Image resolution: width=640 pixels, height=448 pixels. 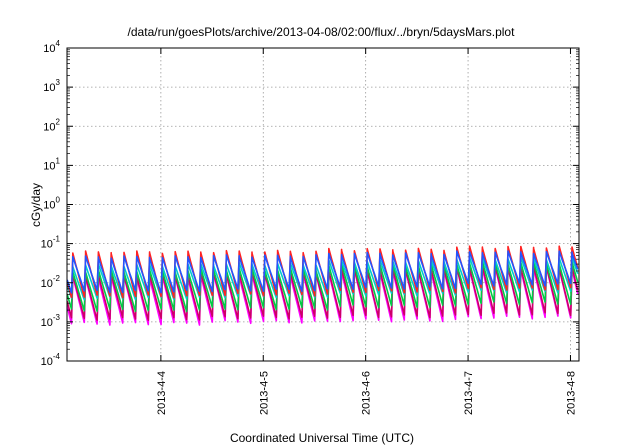 I want to click on y-tick-label: 10⁻¹, so click(x=51, y=243).